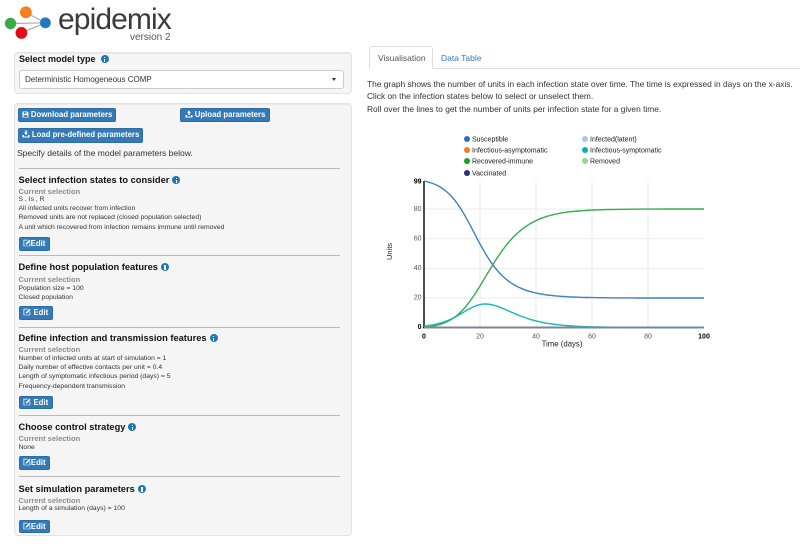 Image resolution: width=800 pixels, height=545 pixels. What do you see at coordinates (389, 251) in the screenshot?
I see `svg-text: Units` at bounding box center [389, 251].